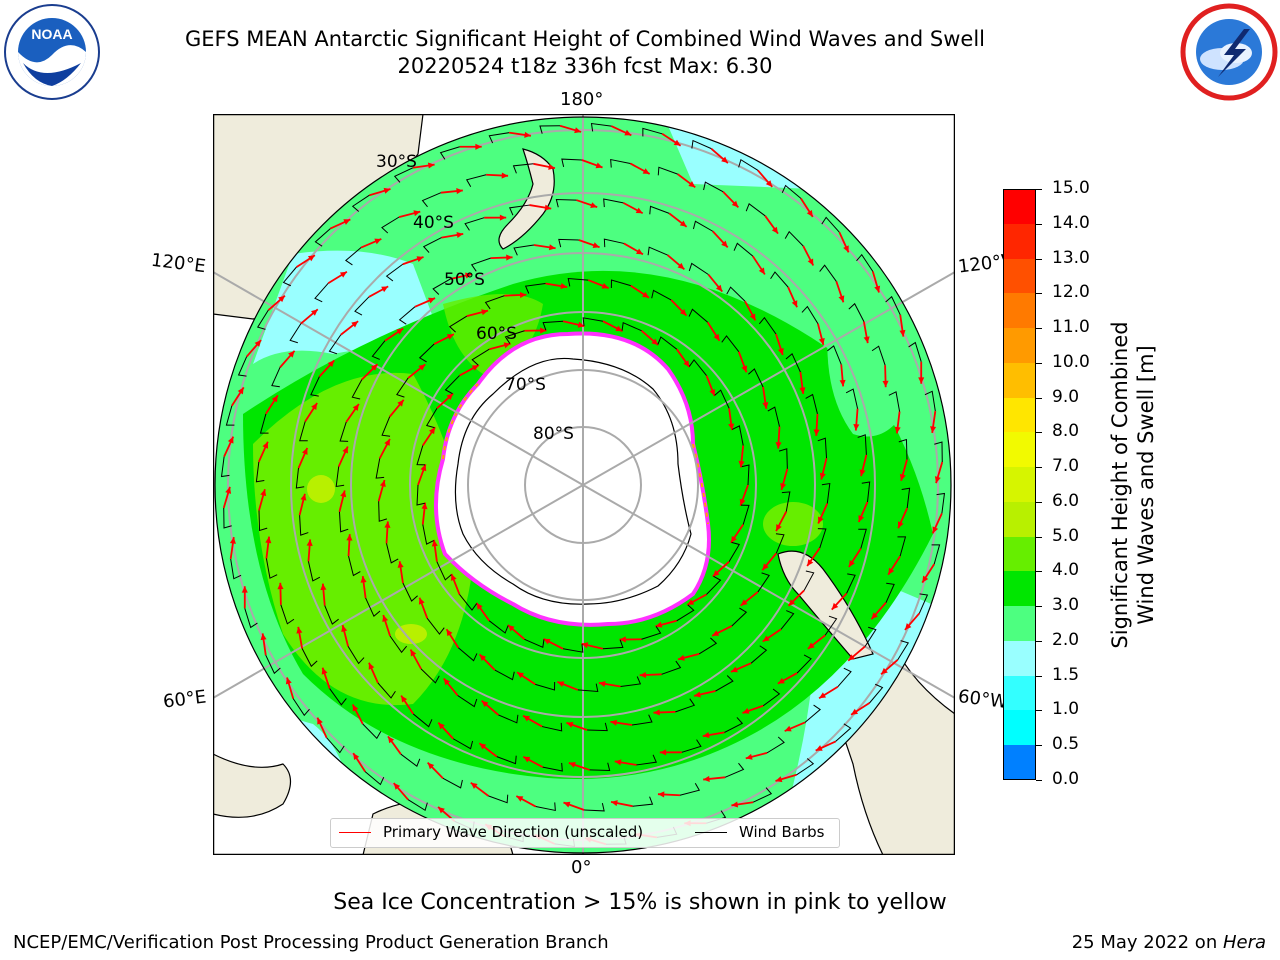  I want to click on chart-subtitle-run-info: 20220524 t18z 336h fcst Max: 6.30, so click(585, 66).